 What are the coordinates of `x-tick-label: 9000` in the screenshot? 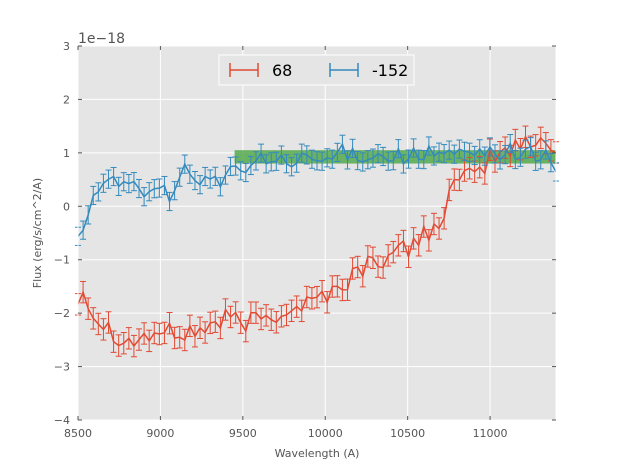 It's located at (160, 433).